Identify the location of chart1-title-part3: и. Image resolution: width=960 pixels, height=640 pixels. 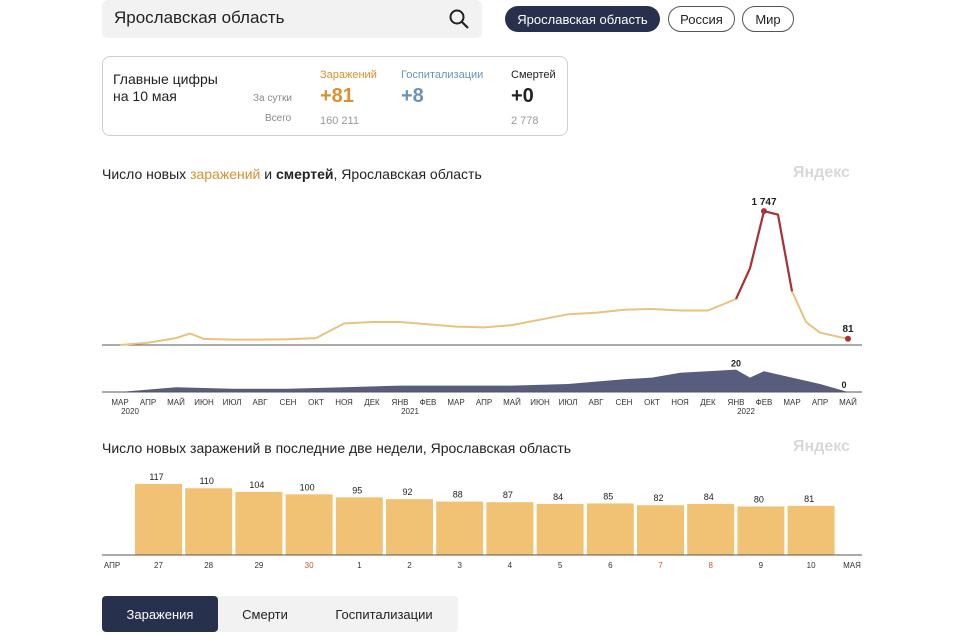
(268, 174).